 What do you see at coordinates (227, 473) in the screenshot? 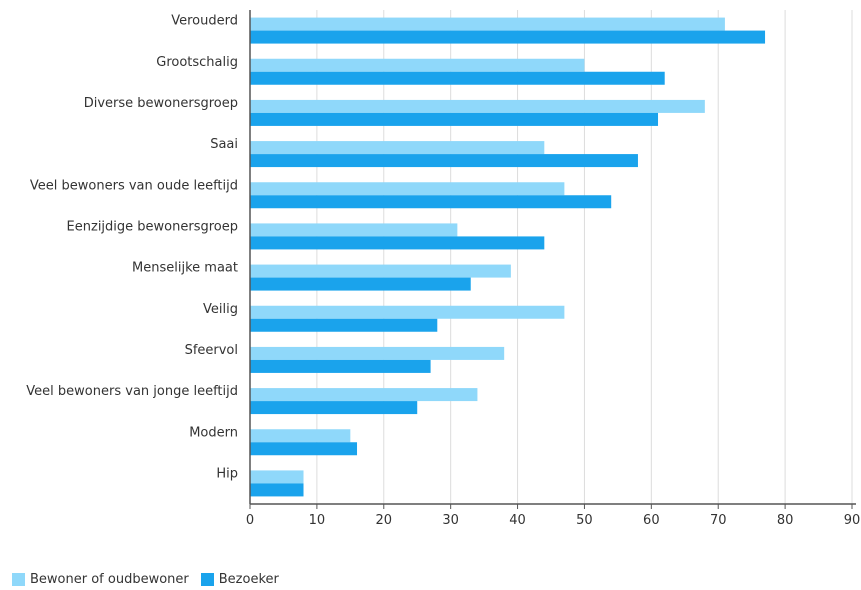
I see `category-label: Hip` at bounding box center [227, 473].